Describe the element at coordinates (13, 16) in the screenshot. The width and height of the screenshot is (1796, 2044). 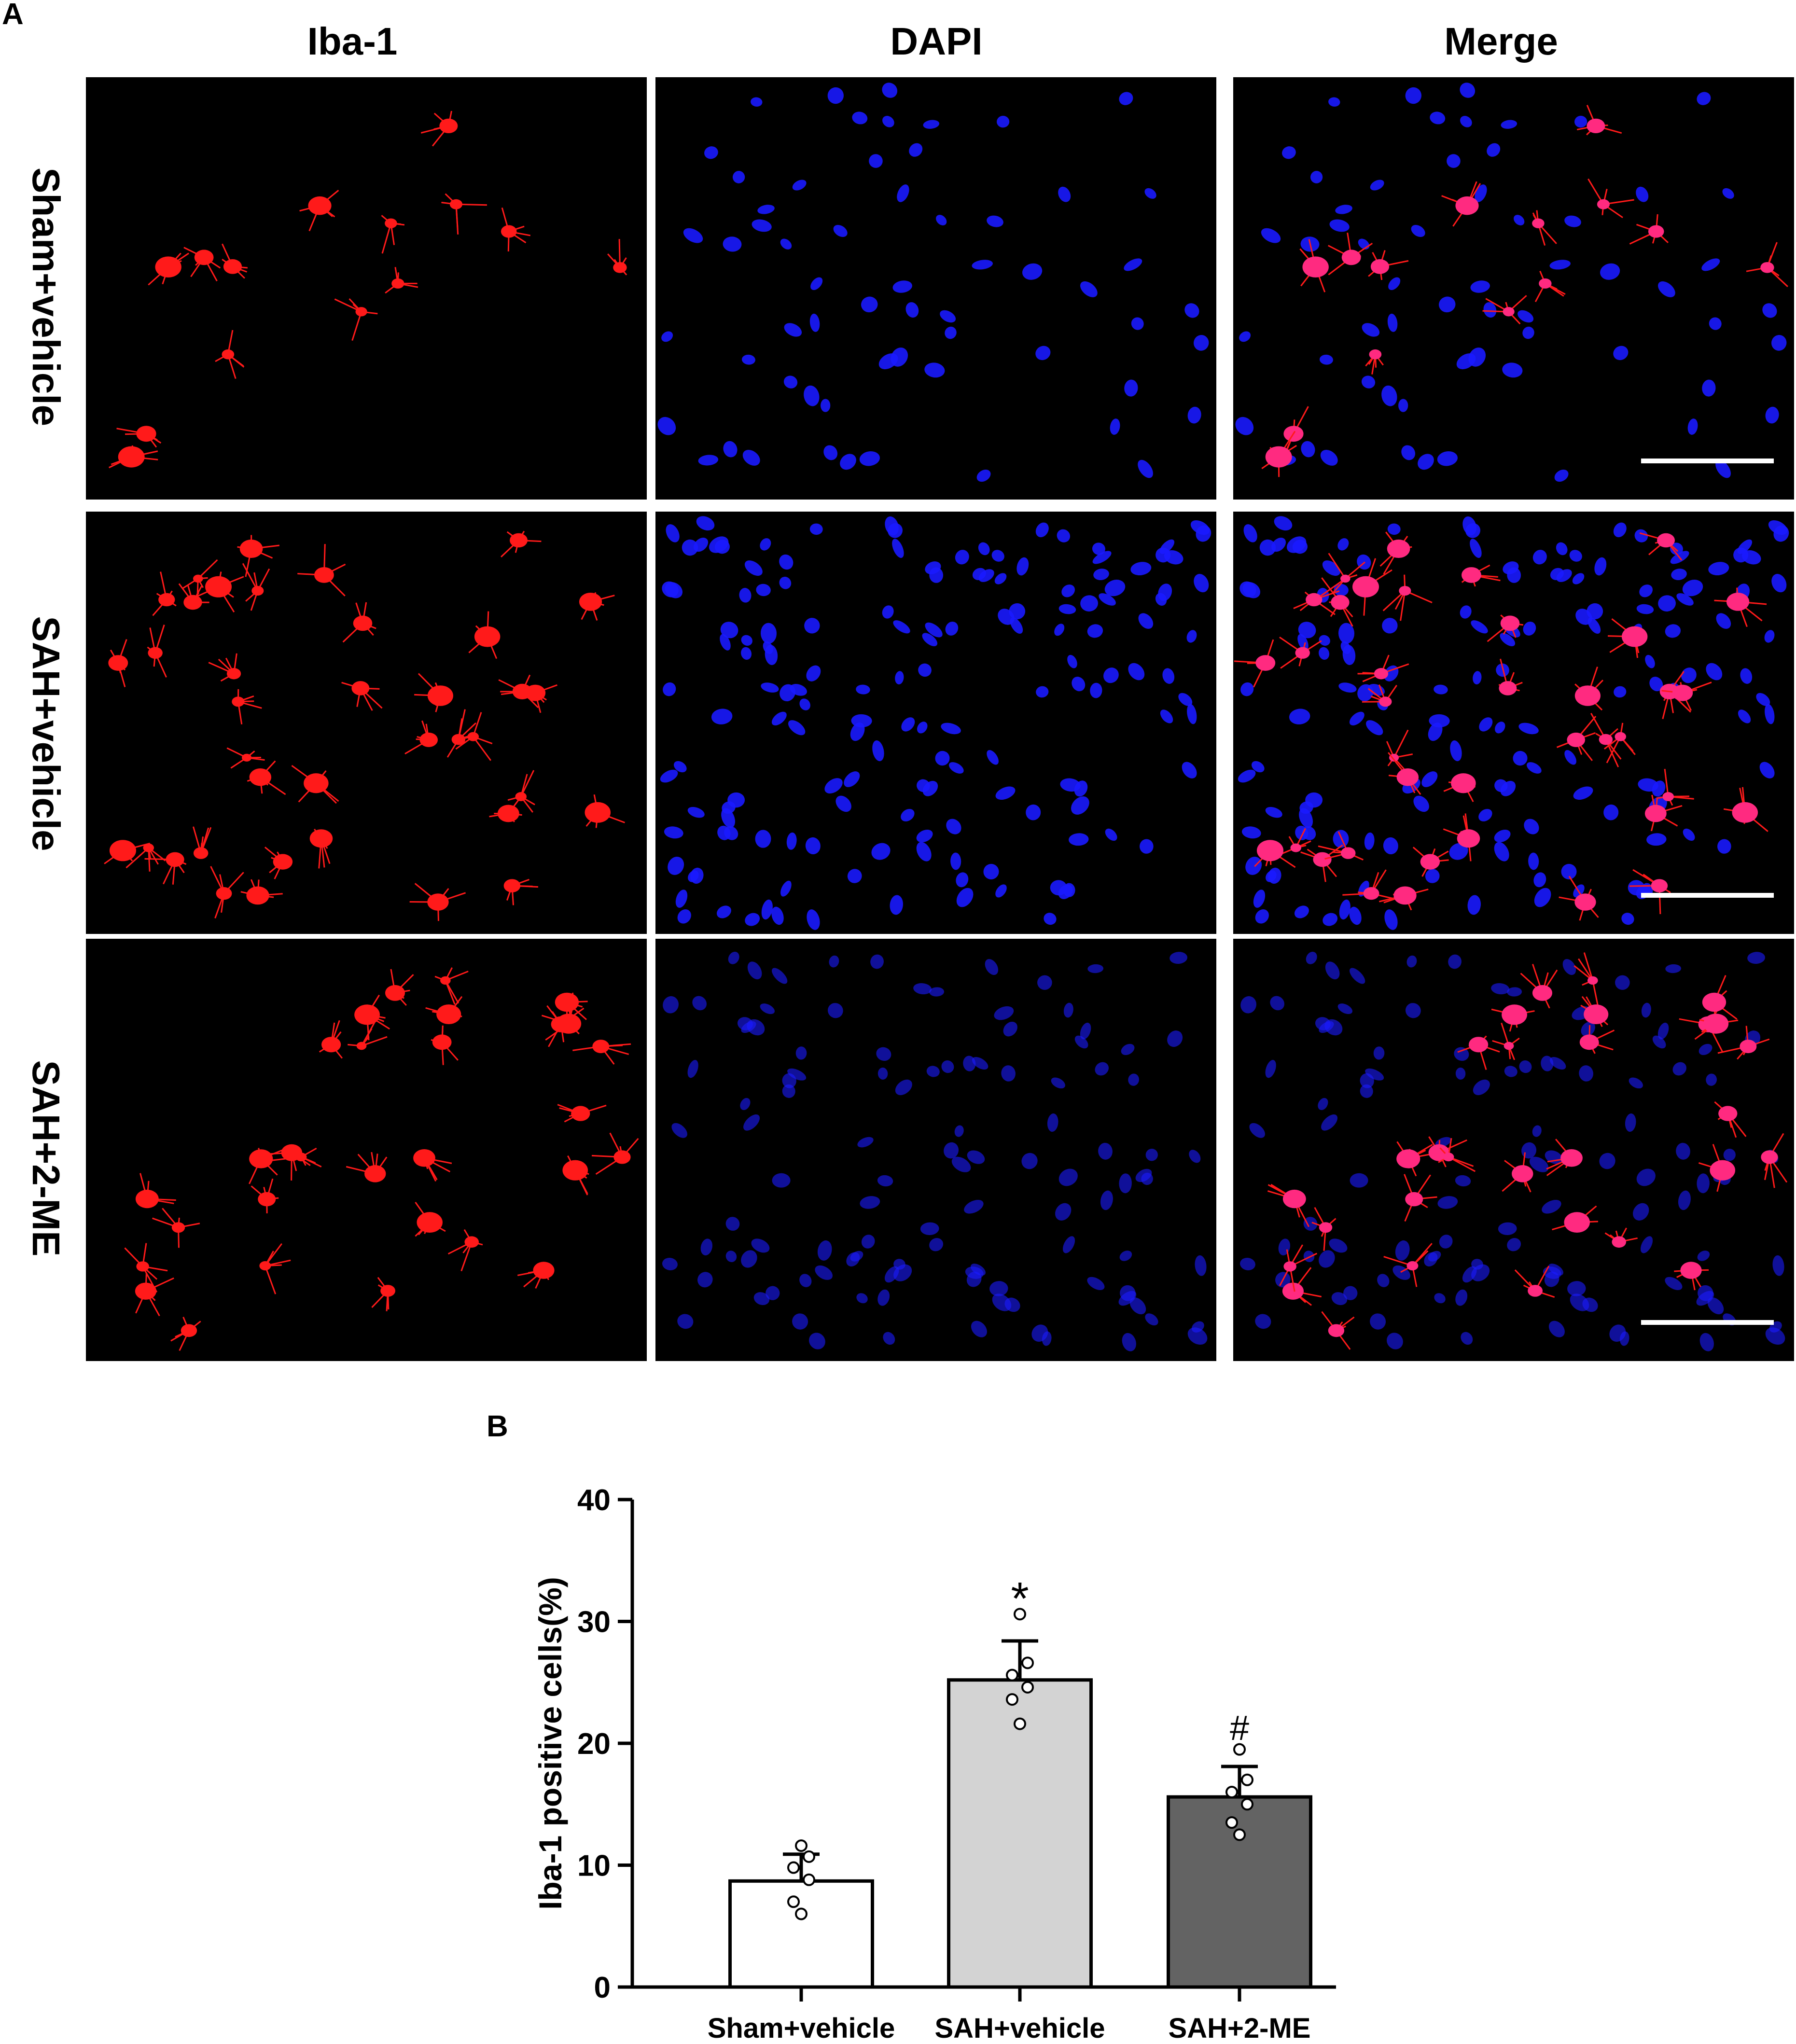
I see `panel-a-label: A` at that location.